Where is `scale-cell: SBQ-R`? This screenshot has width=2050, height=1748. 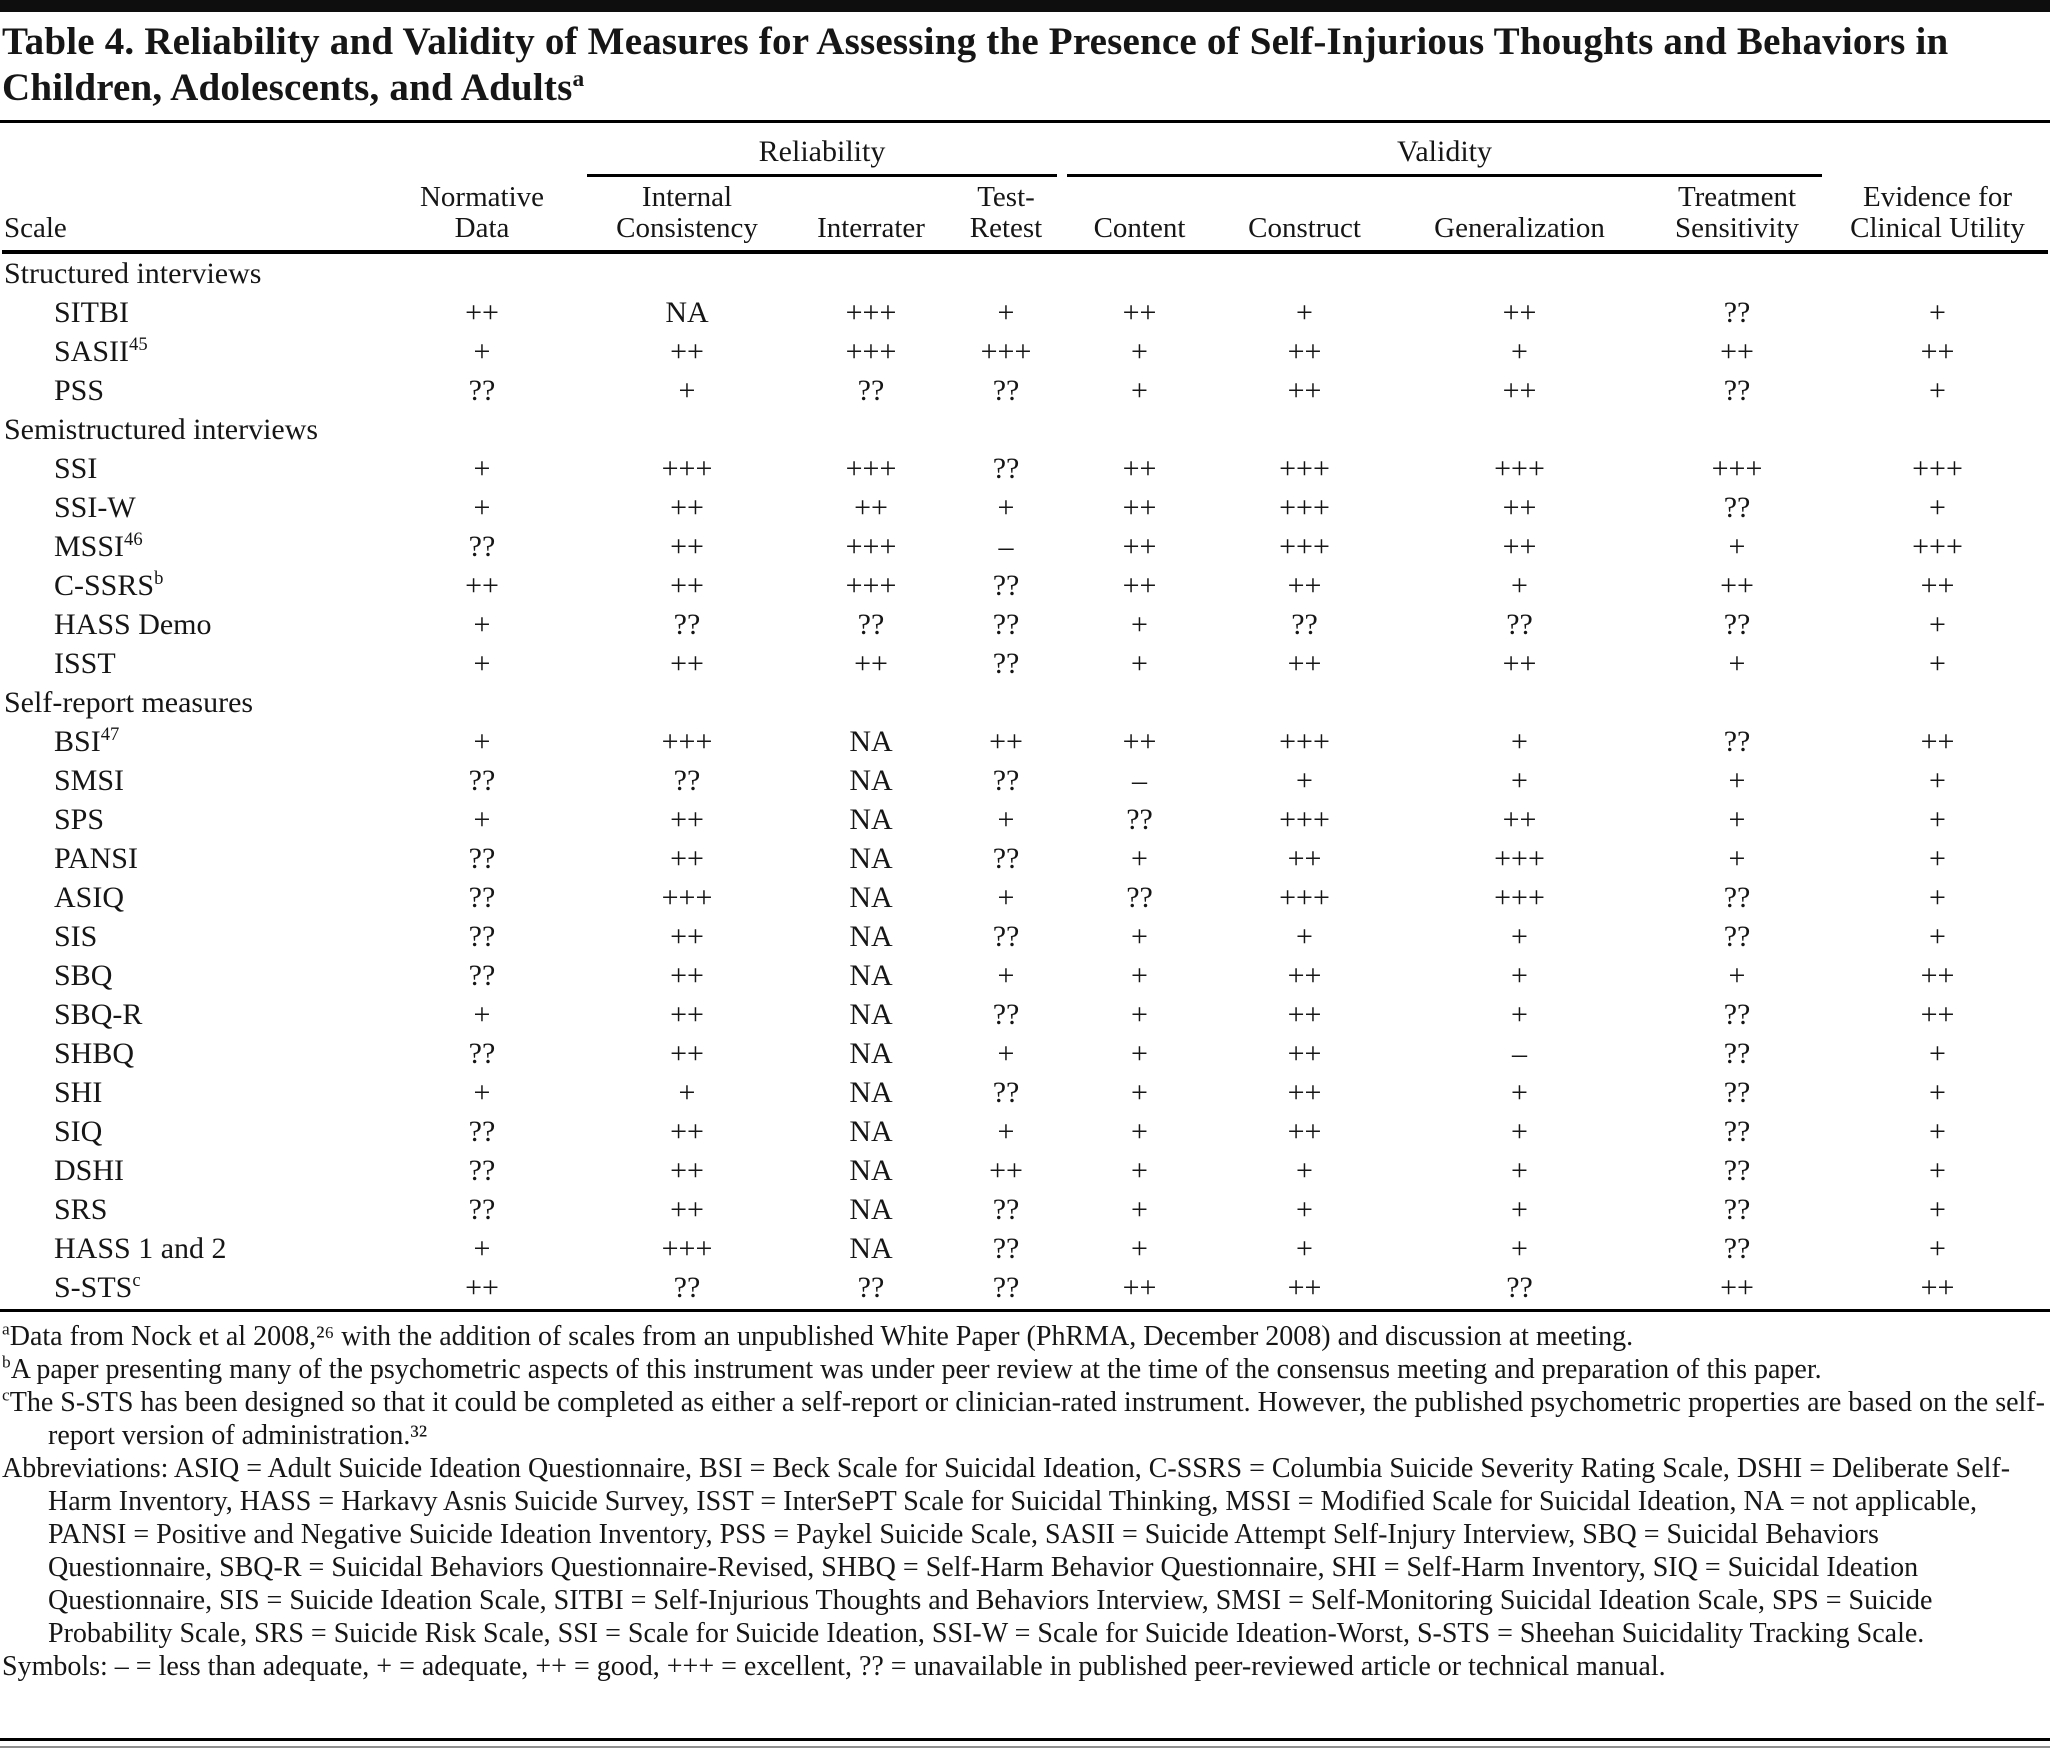
scale-cell: SBQ-R is located at coordinates (192, 1014).